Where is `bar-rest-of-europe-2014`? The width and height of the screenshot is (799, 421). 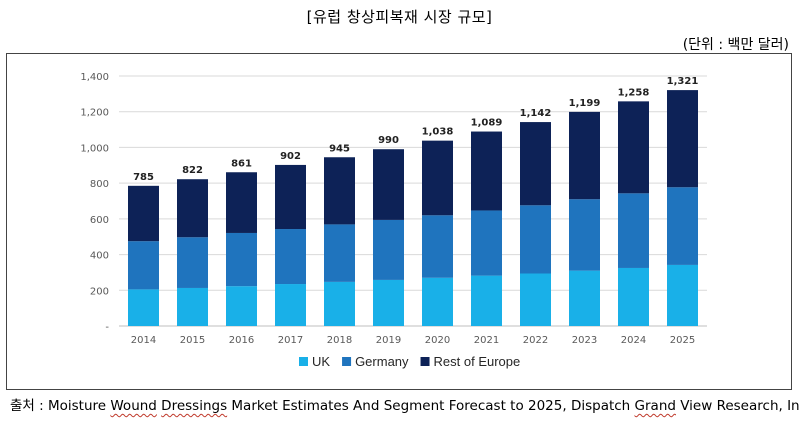
bar-rest-of-europe-2014 is located at coordinates (143, 213).